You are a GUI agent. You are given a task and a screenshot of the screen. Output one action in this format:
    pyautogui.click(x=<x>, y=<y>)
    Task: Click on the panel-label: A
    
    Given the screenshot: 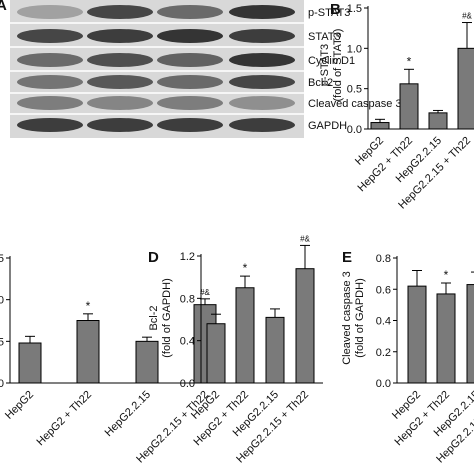 What is the action you would take?
    pyautogui.click(x=3, y=7)
    